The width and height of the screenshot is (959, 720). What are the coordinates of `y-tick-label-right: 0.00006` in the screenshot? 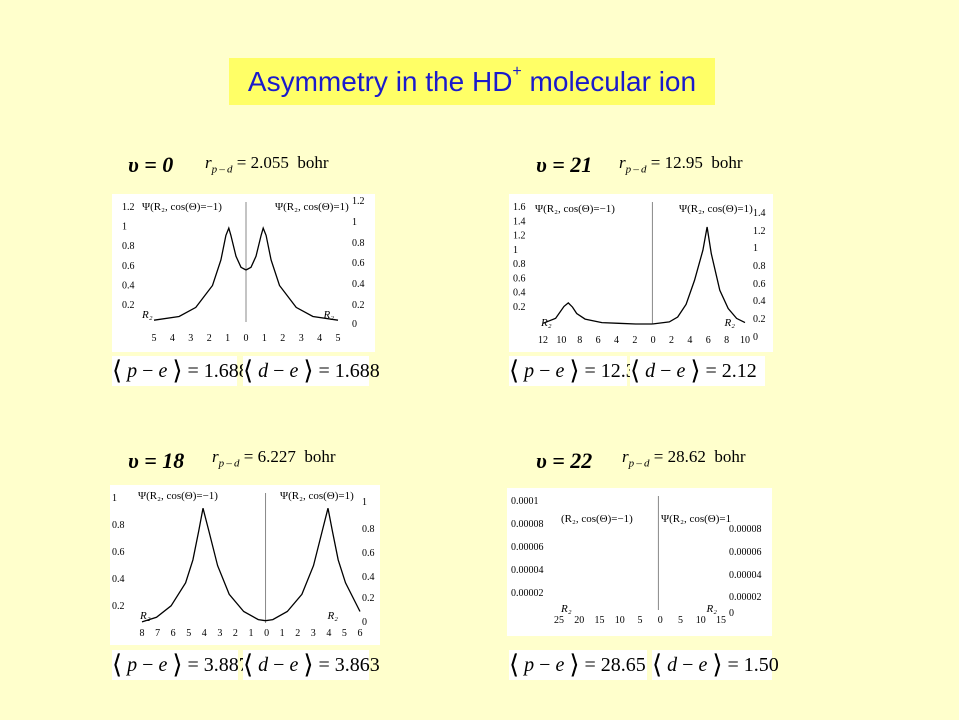 It's located at (745, 552).